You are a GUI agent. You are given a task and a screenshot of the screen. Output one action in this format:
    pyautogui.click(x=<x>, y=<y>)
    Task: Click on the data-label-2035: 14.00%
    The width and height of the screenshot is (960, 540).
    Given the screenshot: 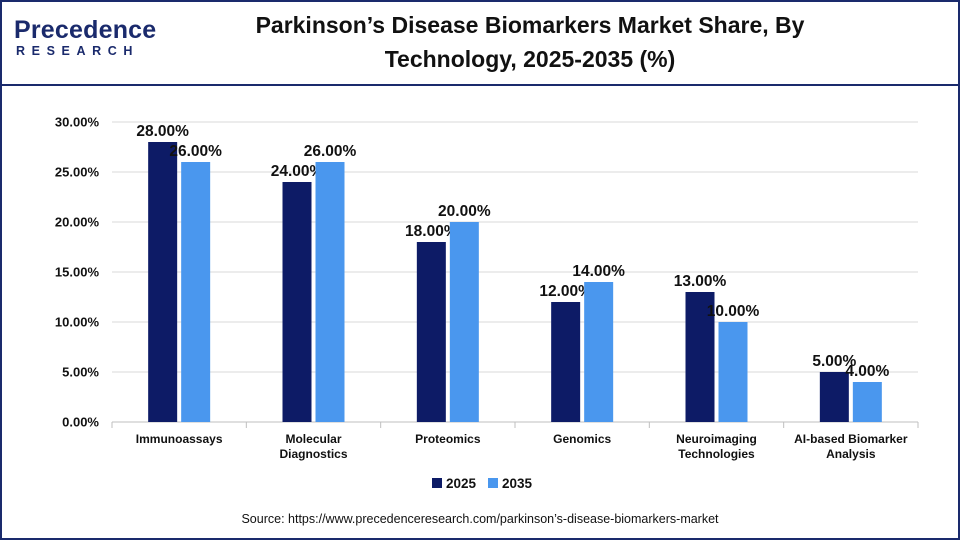 What is the action you would take?
    pyautogui.click(x=598, y=271)
    